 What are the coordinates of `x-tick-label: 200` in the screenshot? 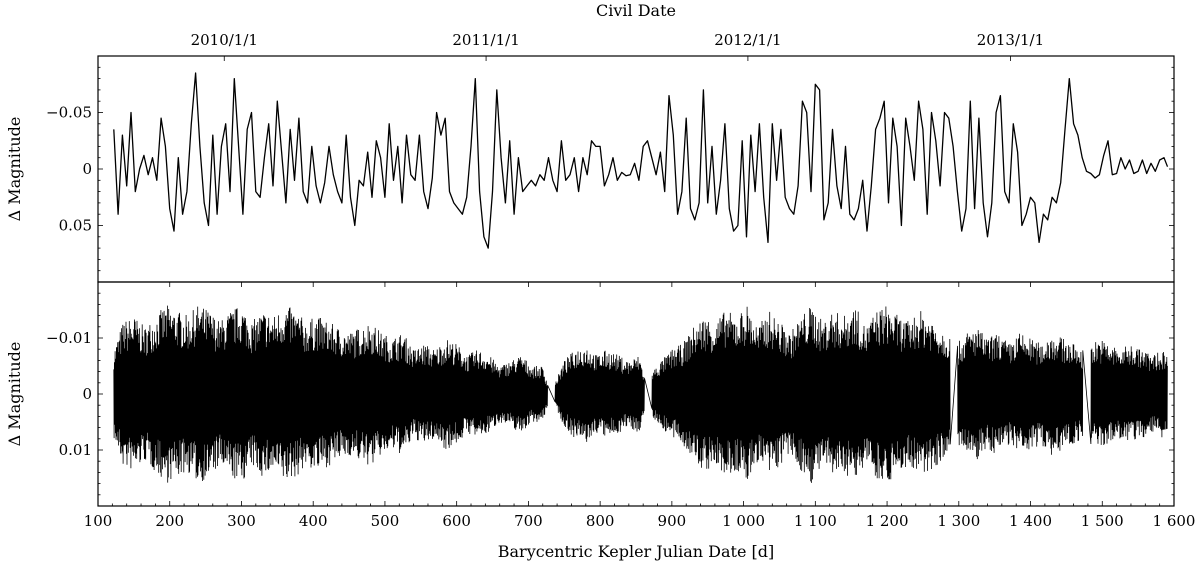 It's located at (169, 521).